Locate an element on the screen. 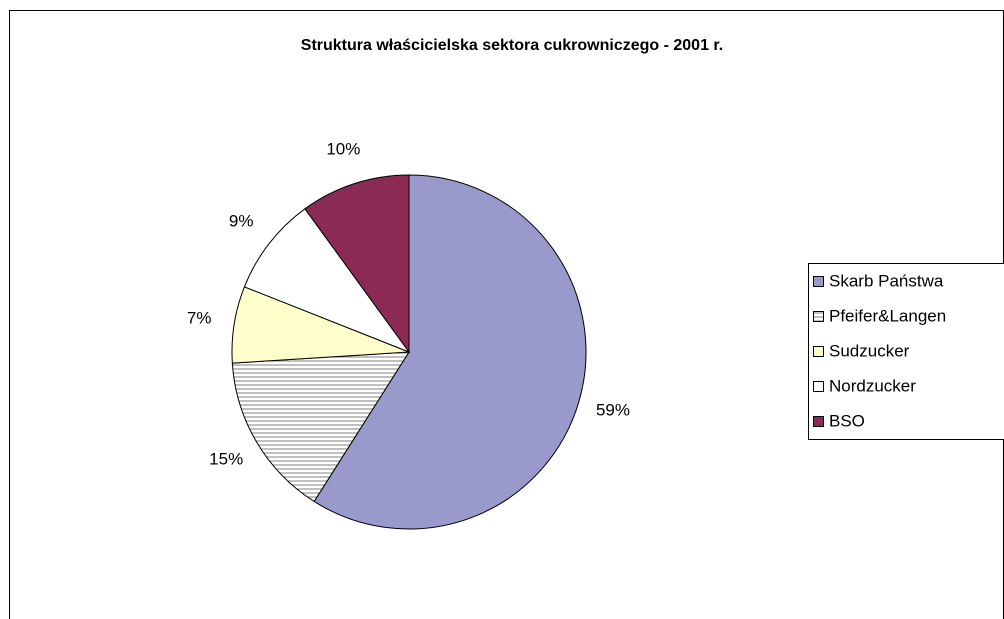 This screenshot has width=1004, height=619. legend is located at coordinates (906, 351).